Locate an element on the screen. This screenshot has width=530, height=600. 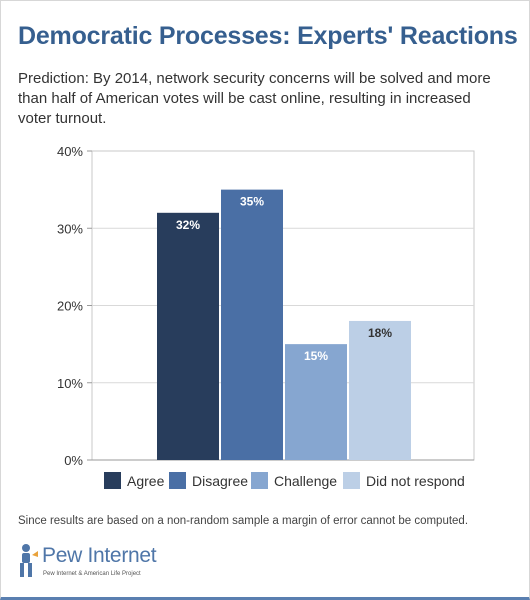
y-tick-label: 10% is located at coordinates (70, 383).